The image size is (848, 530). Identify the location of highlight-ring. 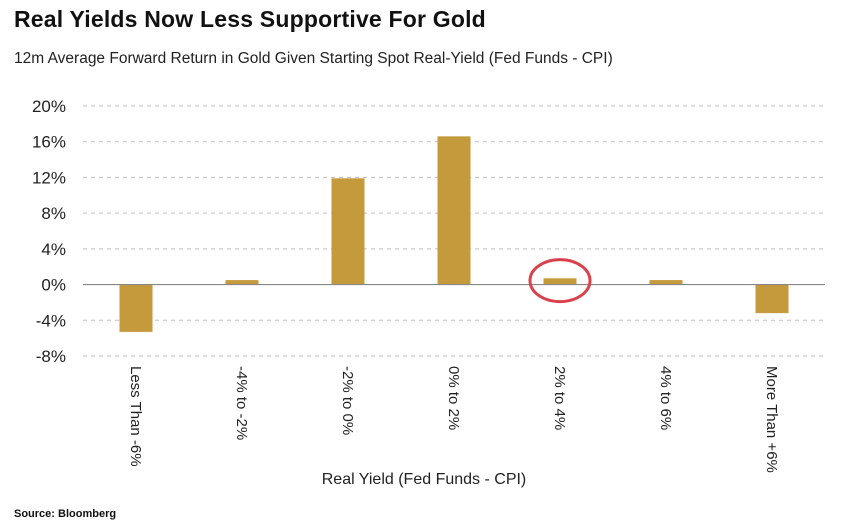
(560, 281).